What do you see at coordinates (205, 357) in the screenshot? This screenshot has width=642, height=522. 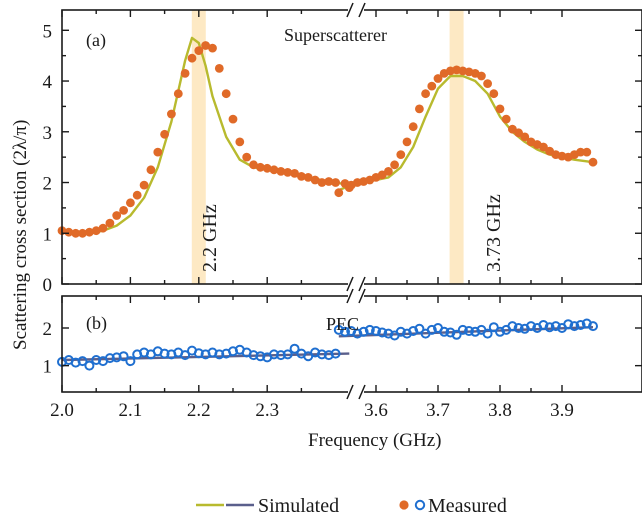 I see `panel-b-simulated-line-seg0` at bounding box center [205, 357].